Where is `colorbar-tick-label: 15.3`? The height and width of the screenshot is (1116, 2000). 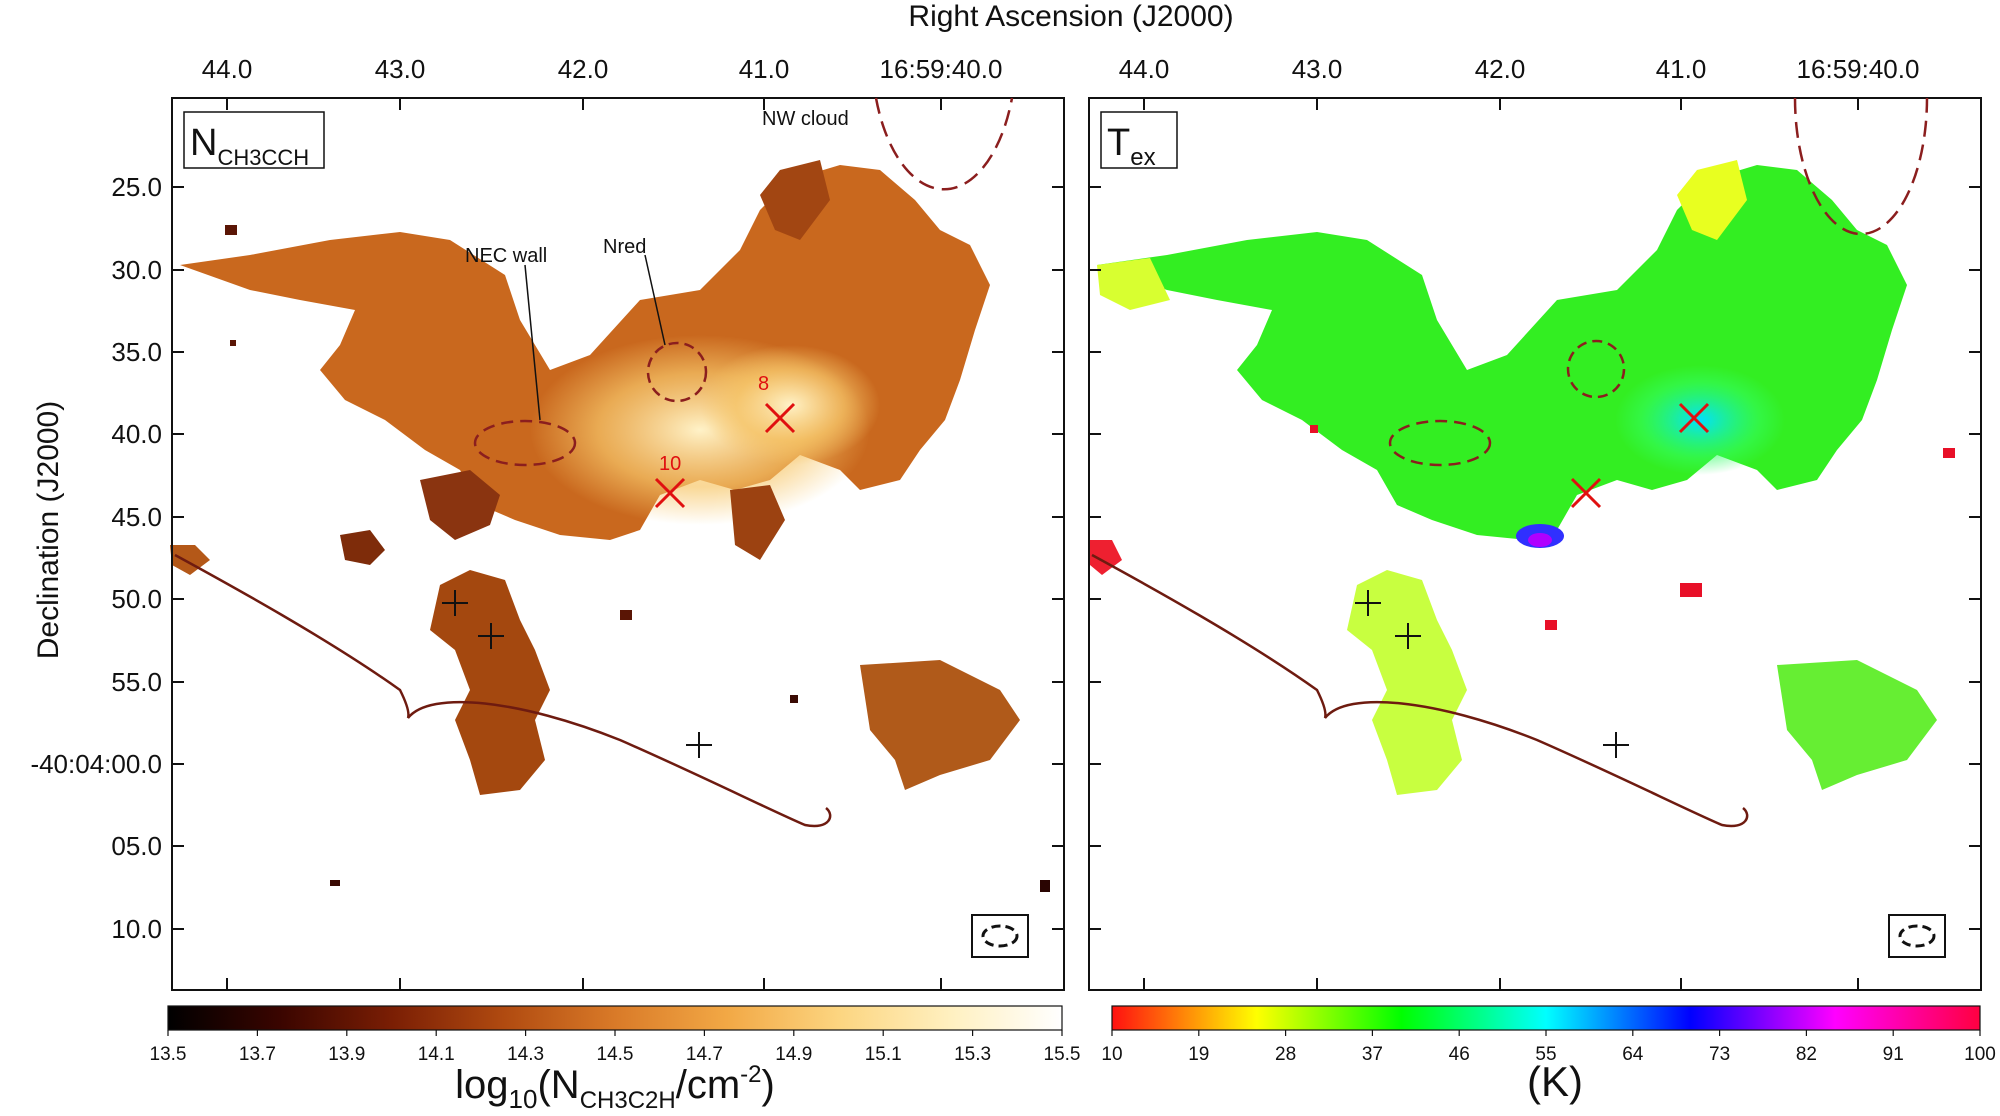
colorbar-tick-label: 15.3 is located at coordinates (972, 1054).